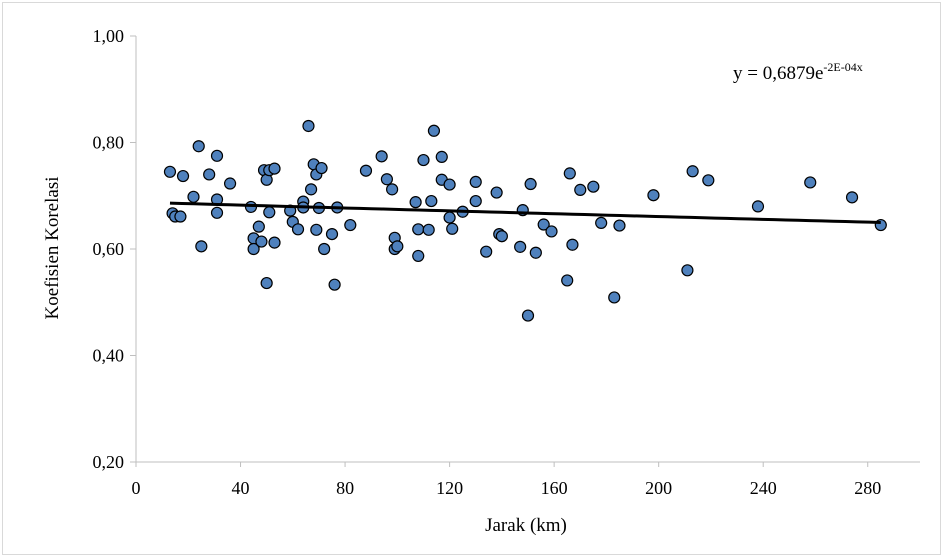  I want to click on y-tick-label: 0,40, so click(109, 356).